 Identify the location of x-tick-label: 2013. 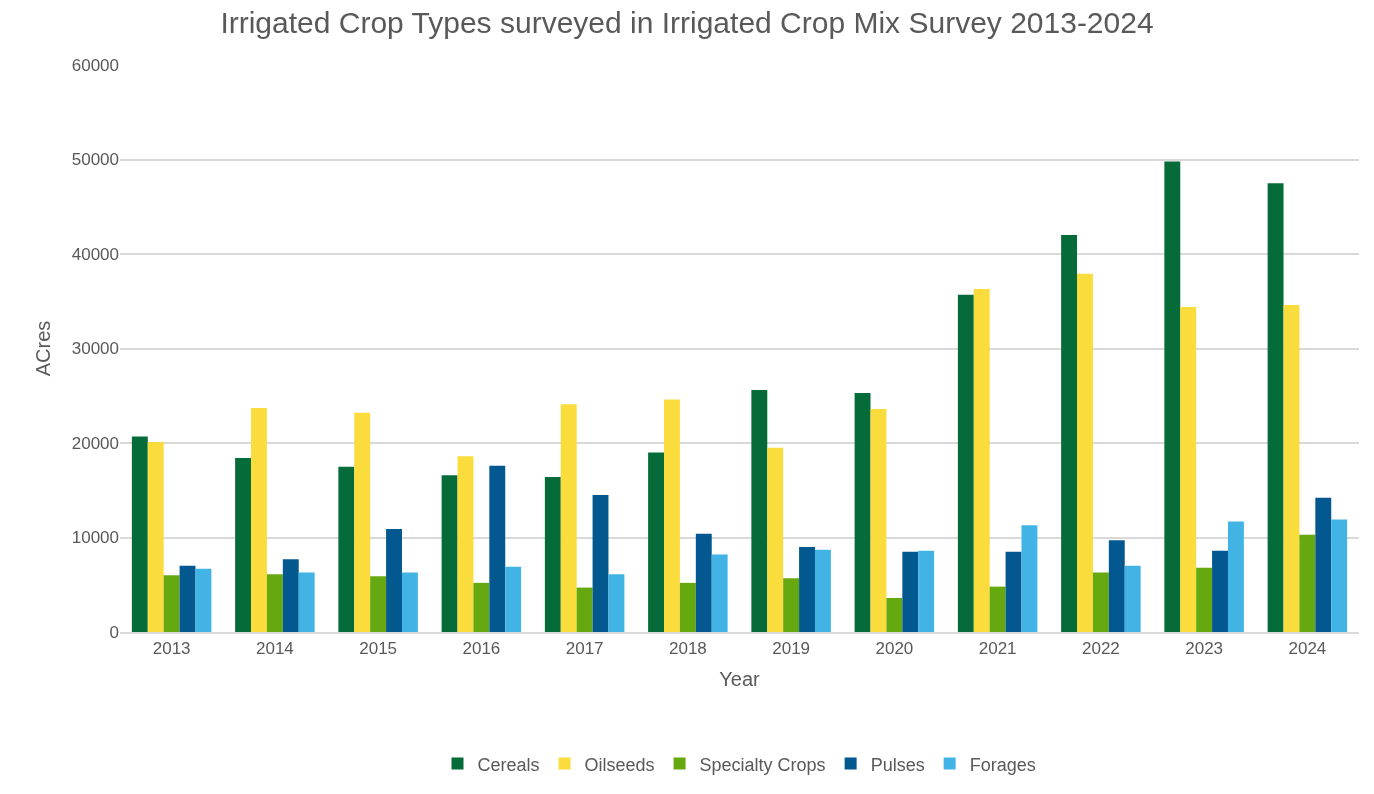
(171, 649).